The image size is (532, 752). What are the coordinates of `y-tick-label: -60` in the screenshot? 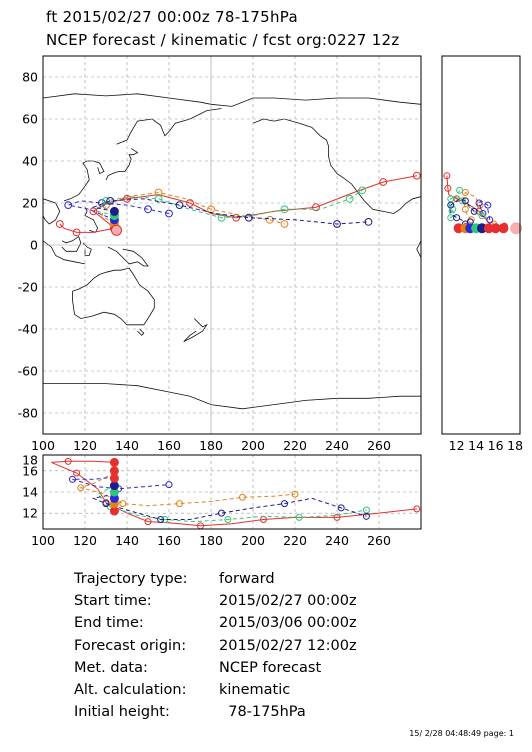 It's located at (28, 371).